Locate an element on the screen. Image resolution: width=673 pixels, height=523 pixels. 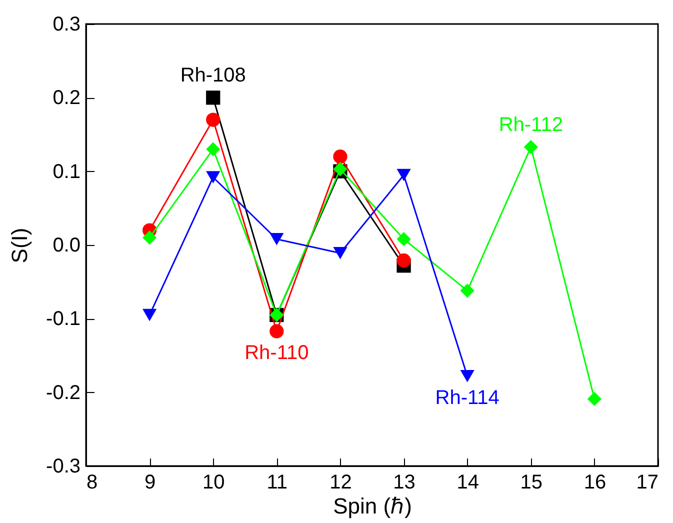
y-tick-label: -0.1 is located at coordinates (63, 319).